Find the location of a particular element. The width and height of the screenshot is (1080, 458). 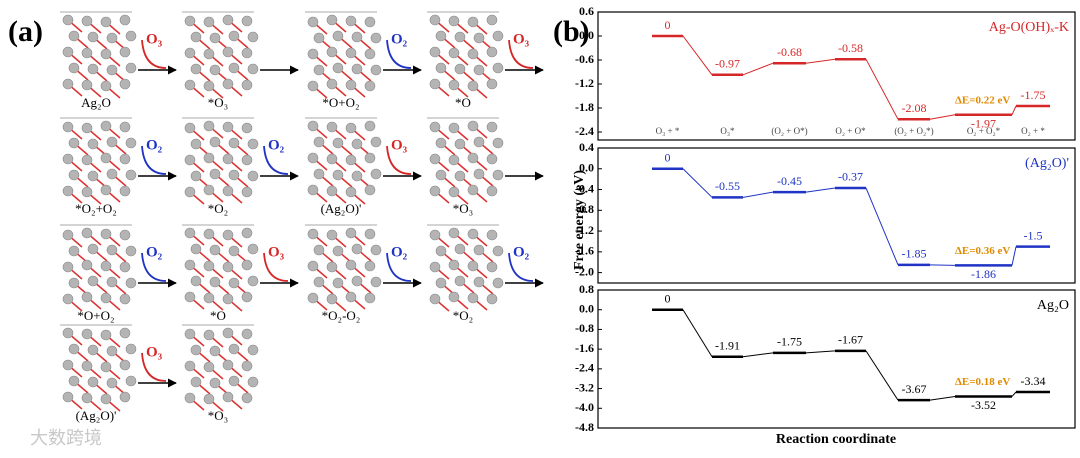

panel-label: (b) is located at coordinates (571, 31).